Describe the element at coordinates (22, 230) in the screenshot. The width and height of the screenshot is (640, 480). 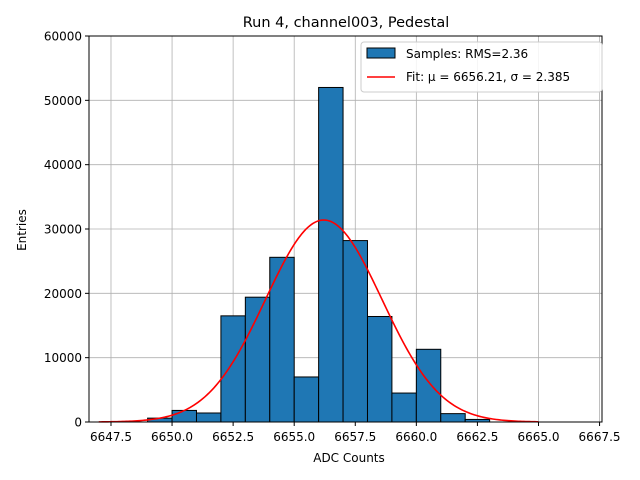
I see `y-axis-label: Entries` at that location.